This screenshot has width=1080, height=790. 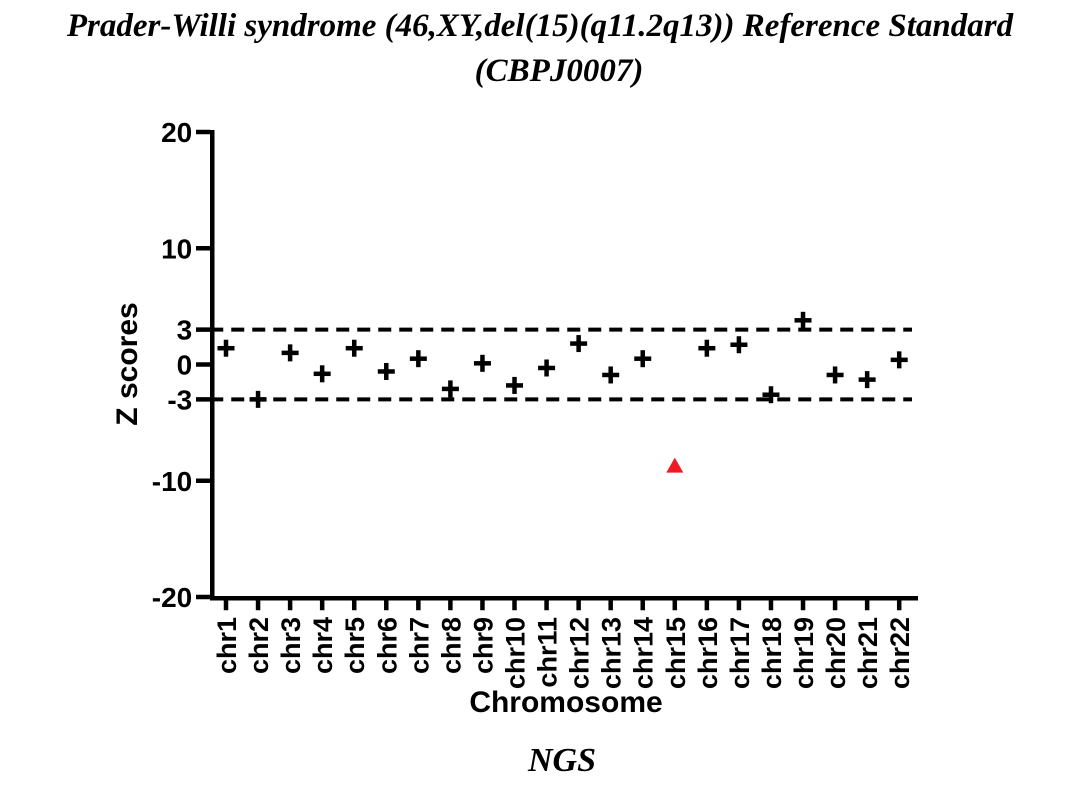 What do you see at coordinates (227, 645) in the screenshot?
I see `x-tick-label-chr1: chr1` at bounding box center [227, 645].